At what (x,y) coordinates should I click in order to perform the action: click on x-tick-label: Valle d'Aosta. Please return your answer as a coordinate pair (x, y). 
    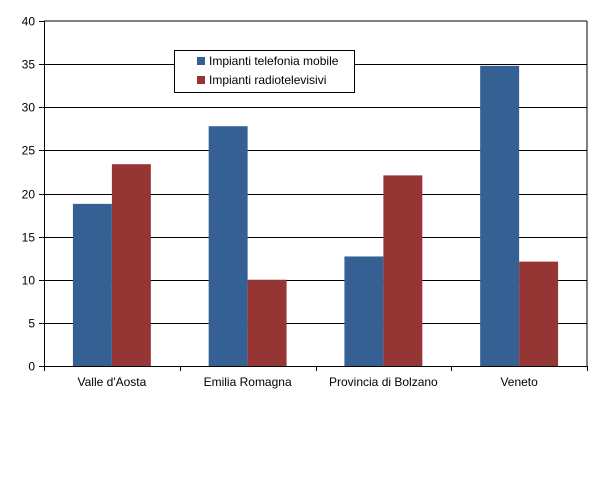
    Looking at the image, I should click on (111, 382).